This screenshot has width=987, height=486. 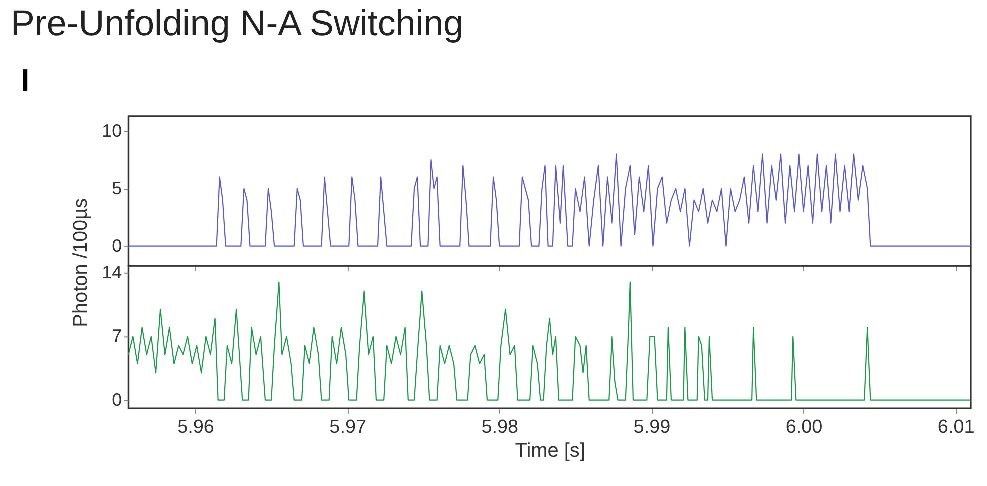 I want to click on y-axis-title: Photon /100µs, so click(x=81, y=263).